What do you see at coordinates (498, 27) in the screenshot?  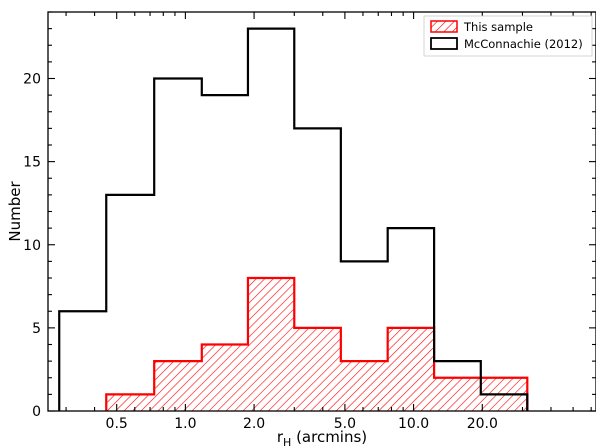 I see `legend-label-this-sample: This sample` at bounding box center [498, 27].